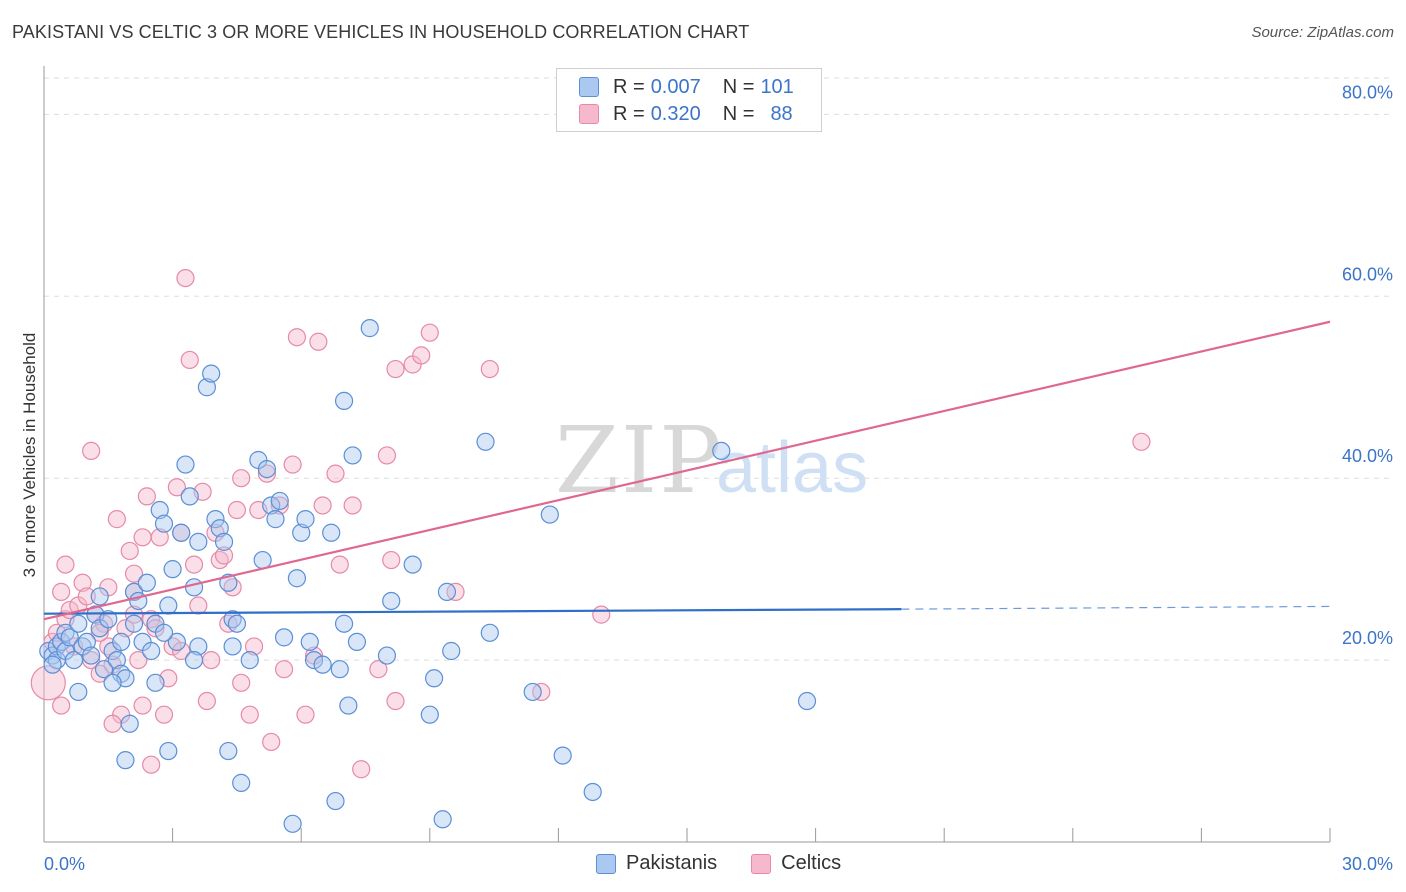 Image resolution: width=1406 pixels, height=892 pixels. I want to click on pakistani-trend-extension, so click(1116, 607).